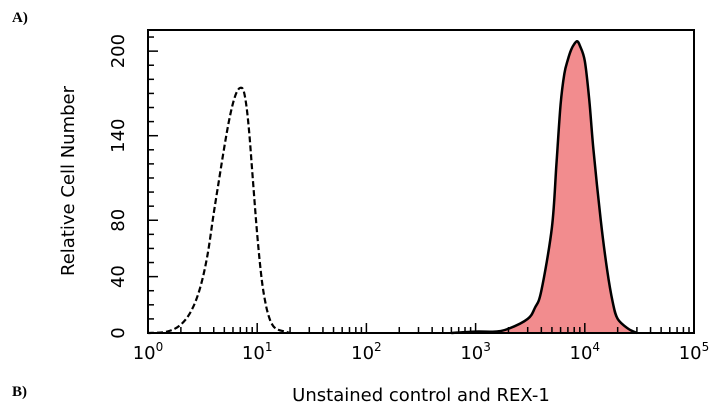 This screenshot has width=715, height=406. Describe the element at coordinates (118, 276) in the screenshot. I see `y-tick-label: 40` at that location.